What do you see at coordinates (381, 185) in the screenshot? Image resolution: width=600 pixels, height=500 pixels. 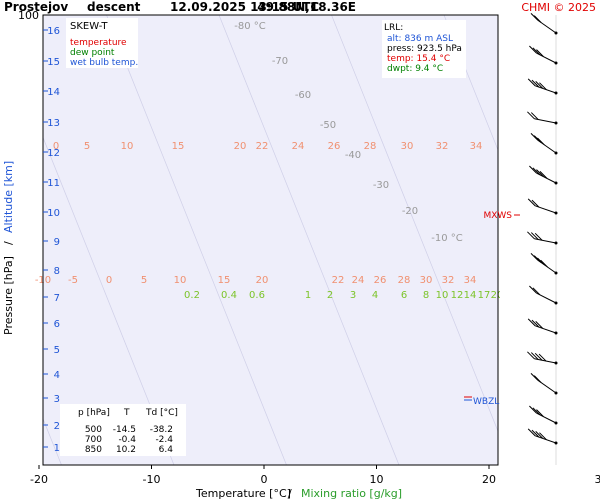 I see `isotherm-label: -30` at bounding box center [381, 185].